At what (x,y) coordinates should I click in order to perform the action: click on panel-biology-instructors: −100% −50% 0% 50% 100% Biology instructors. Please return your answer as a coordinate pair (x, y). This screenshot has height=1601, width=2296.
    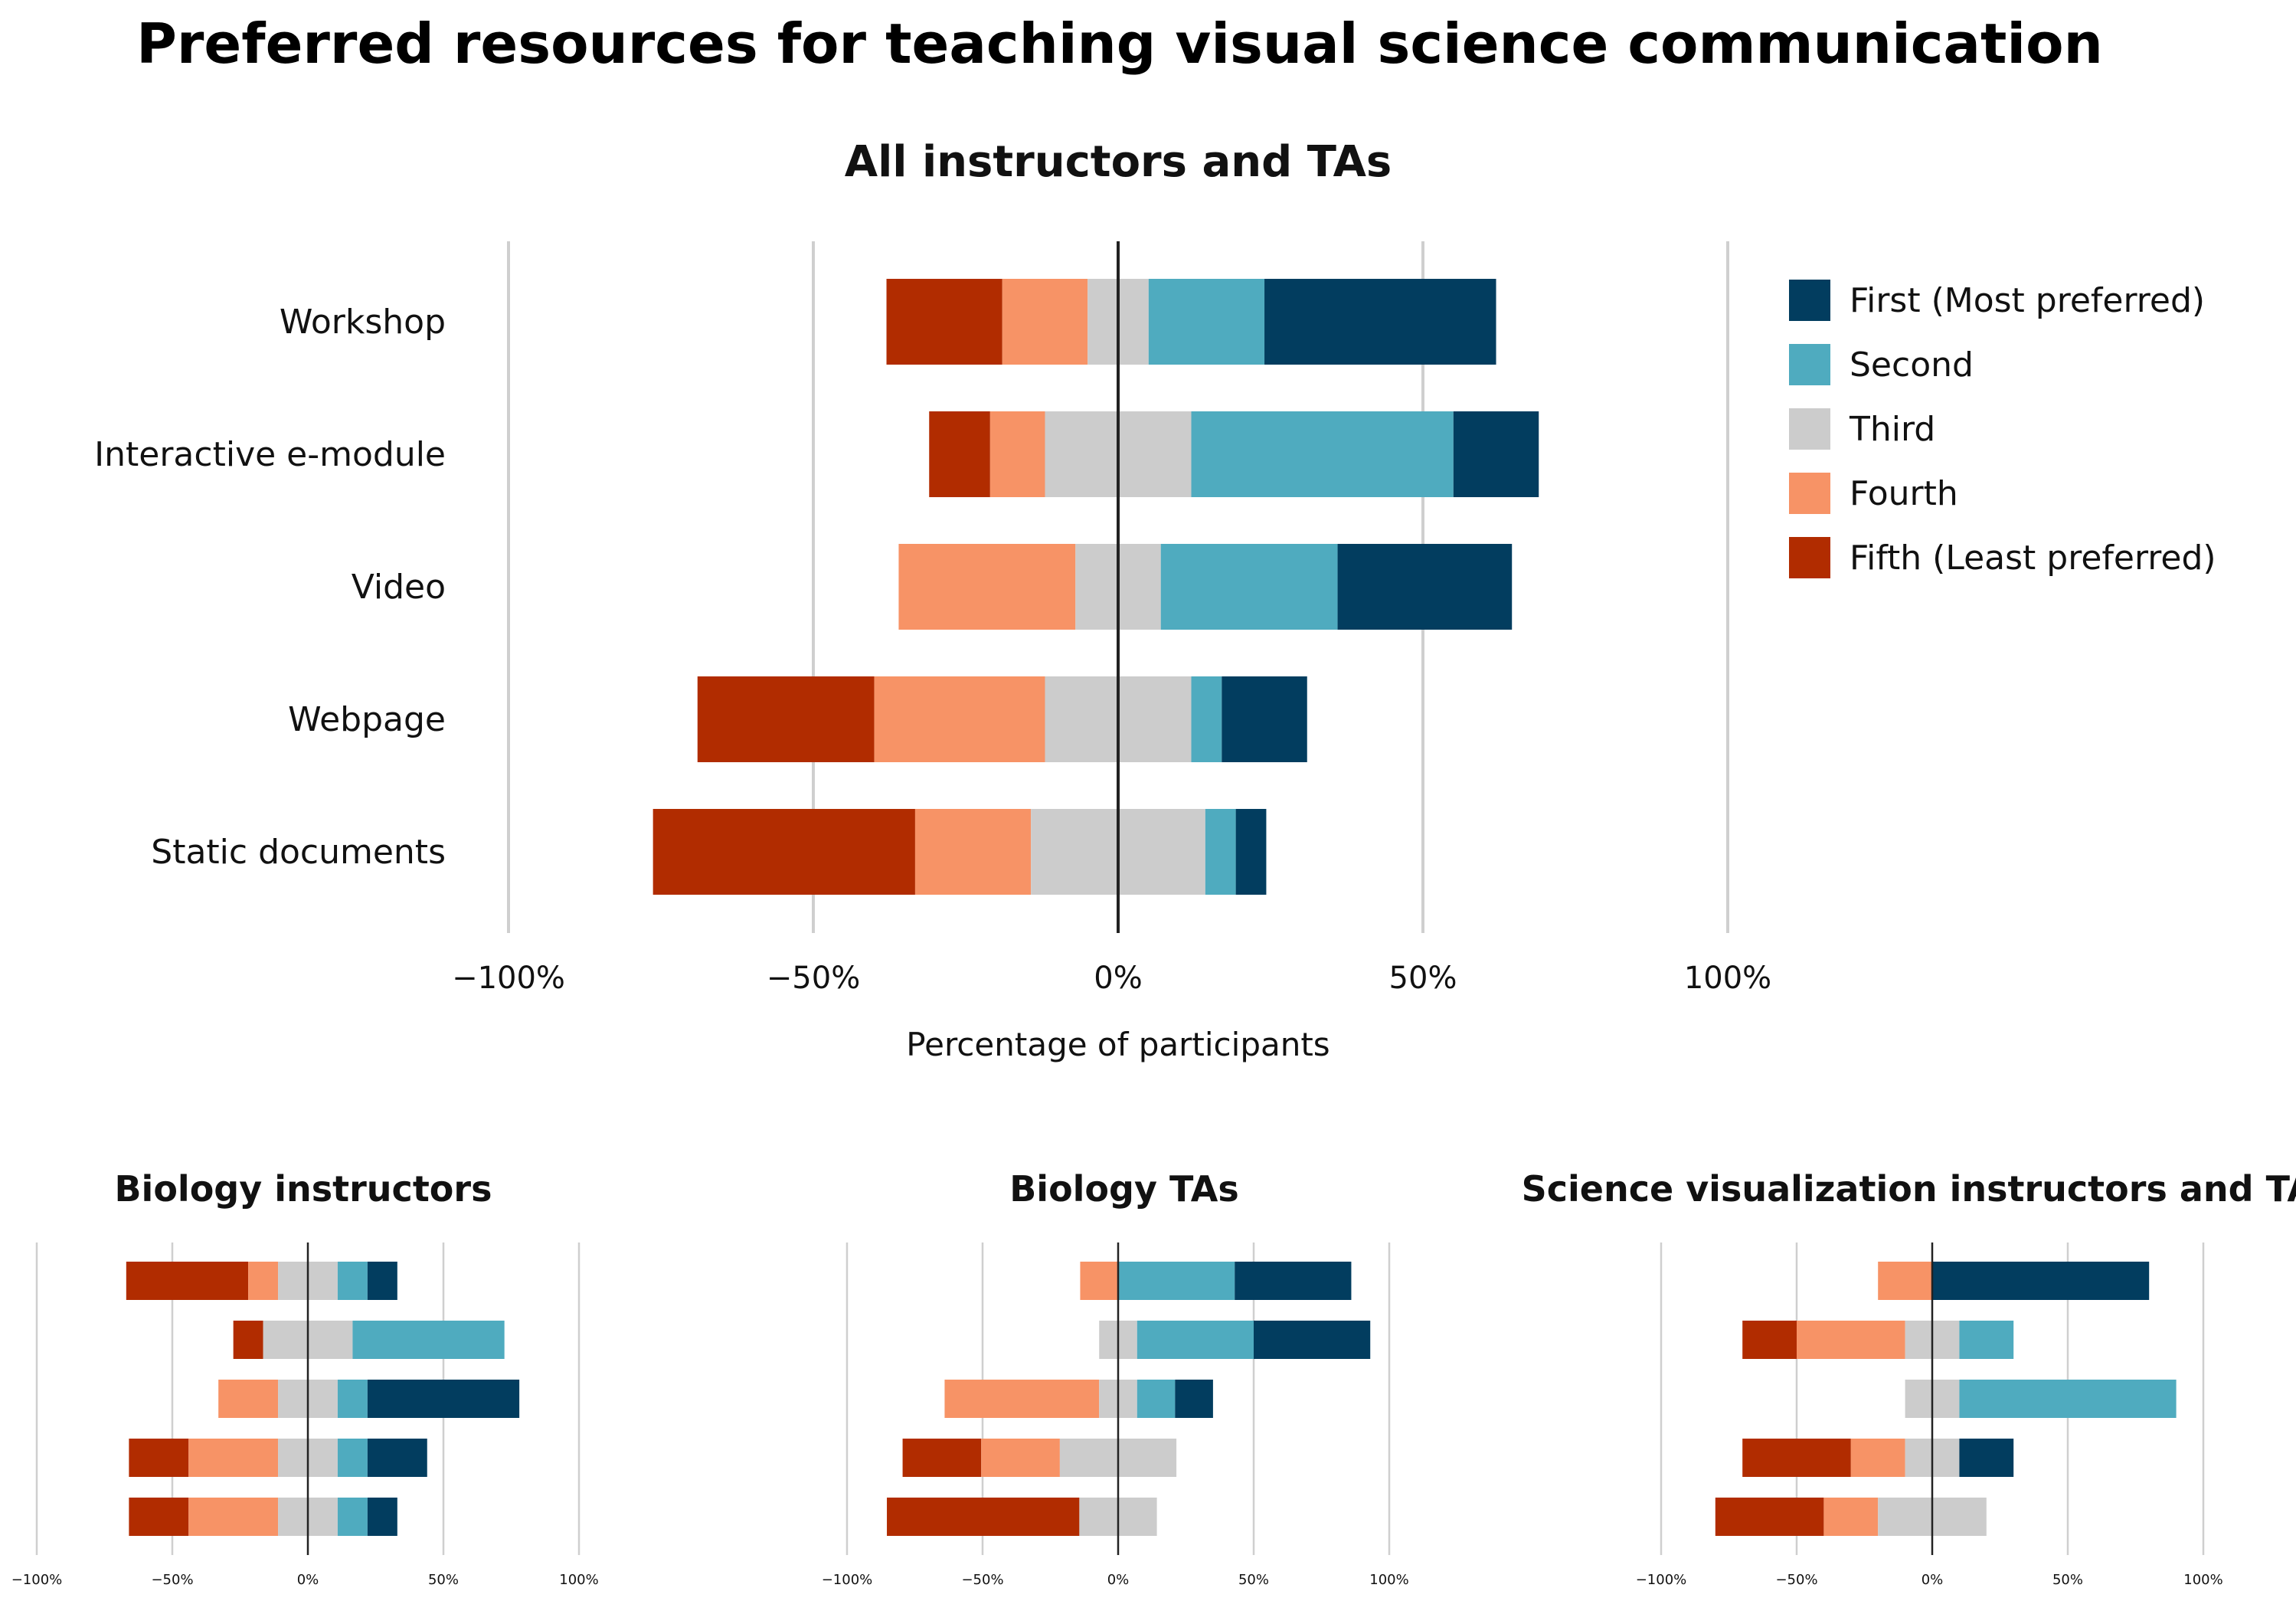
    Looking at the image, I should click on (305, 1378).